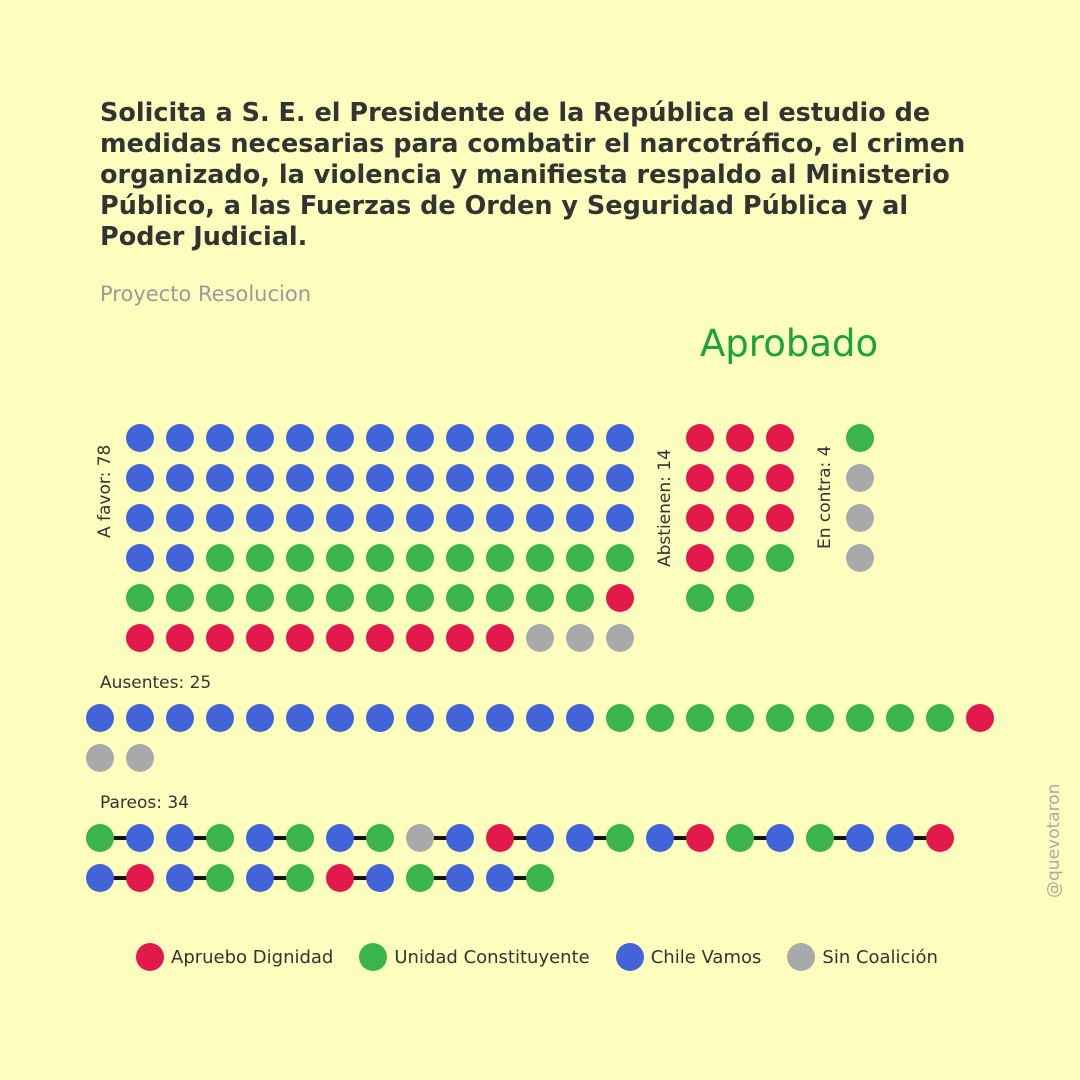 This screenshot has height=1080, width=1080. Describe the element at coordinates (156, 683) in the screenshot. I see `group-label-ausentes: Ausentes: 25` at that location.